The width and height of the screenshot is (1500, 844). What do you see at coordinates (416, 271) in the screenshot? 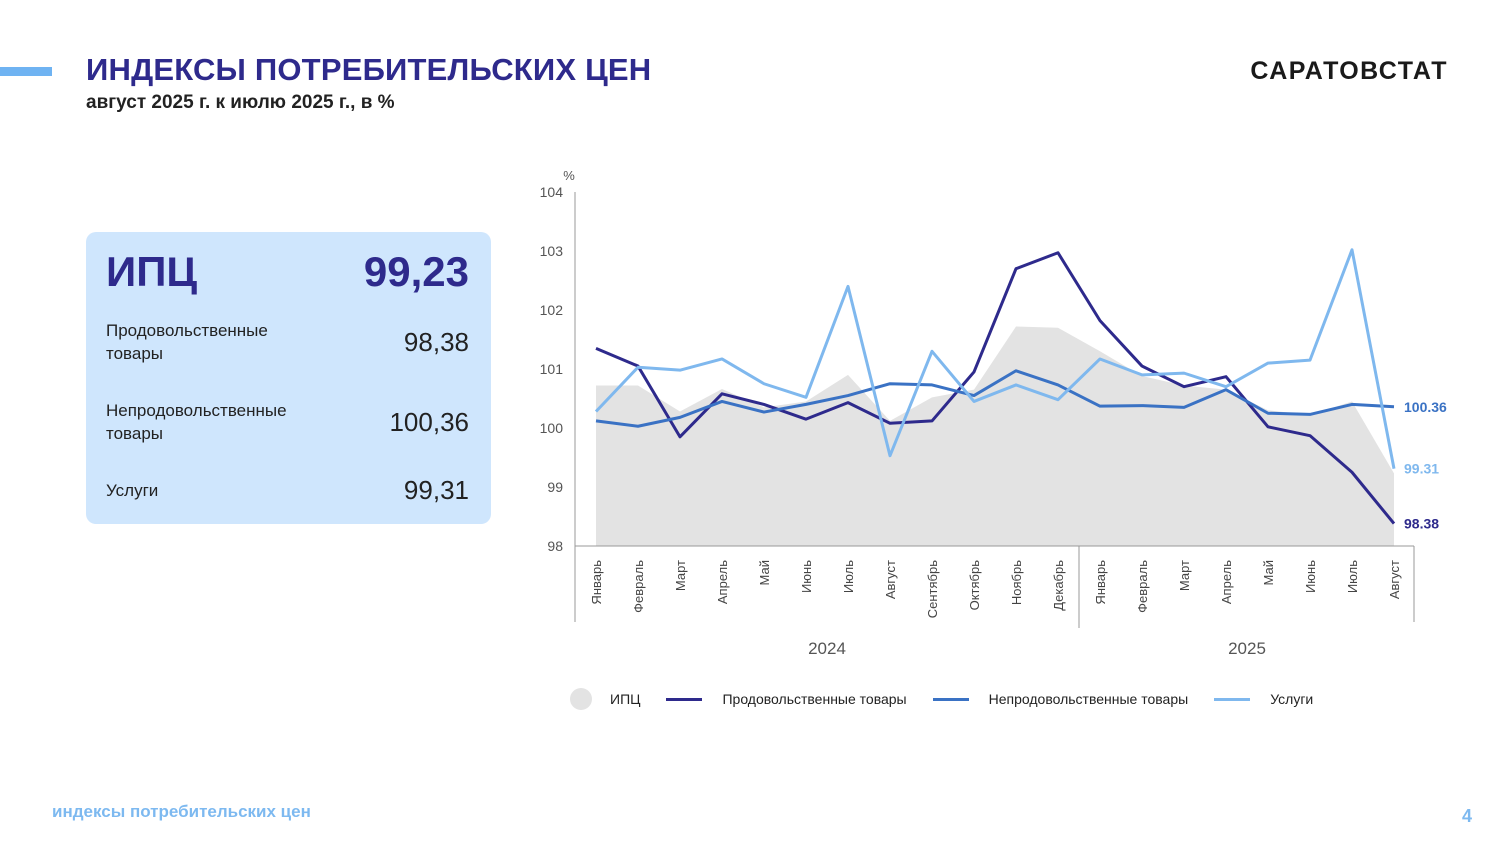
I see `cpi-value: 99,23` at bounding box center [416, 271].